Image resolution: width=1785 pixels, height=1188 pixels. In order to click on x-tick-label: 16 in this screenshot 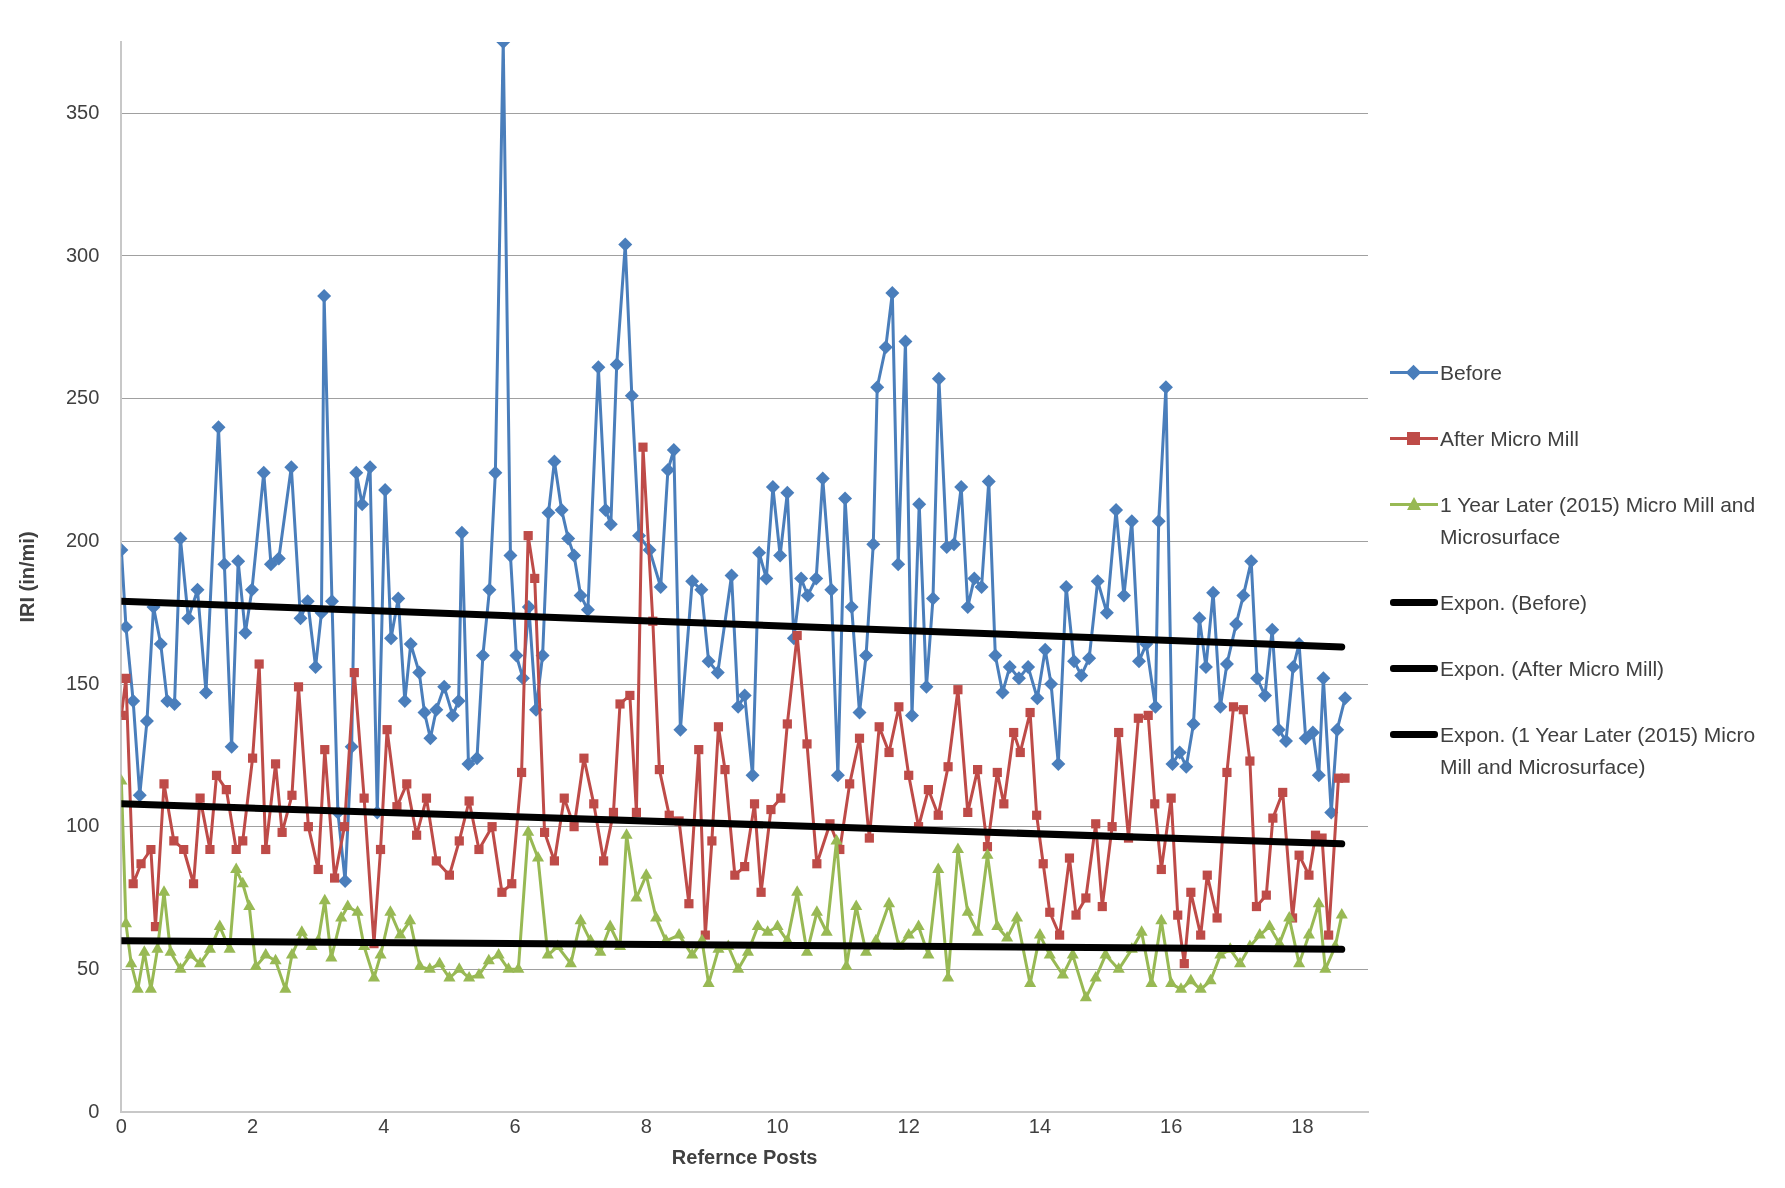, I will do `click(1171, 1125)`.